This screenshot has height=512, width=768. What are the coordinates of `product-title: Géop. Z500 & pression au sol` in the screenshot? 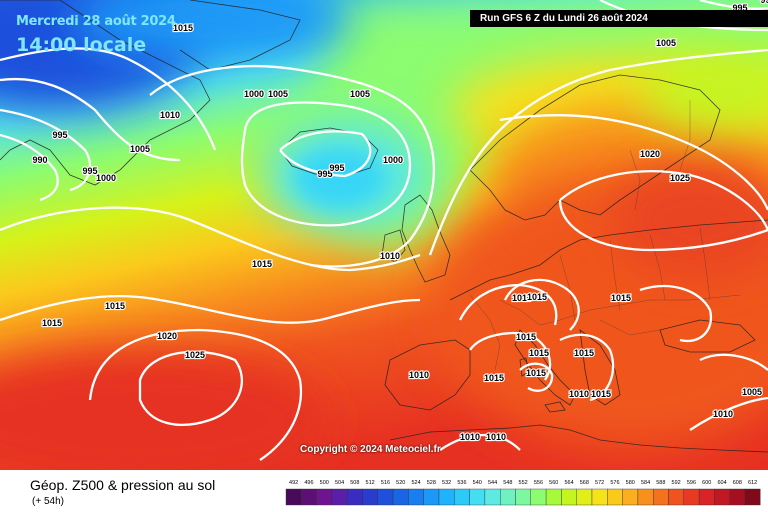 It's located at (123, 485).